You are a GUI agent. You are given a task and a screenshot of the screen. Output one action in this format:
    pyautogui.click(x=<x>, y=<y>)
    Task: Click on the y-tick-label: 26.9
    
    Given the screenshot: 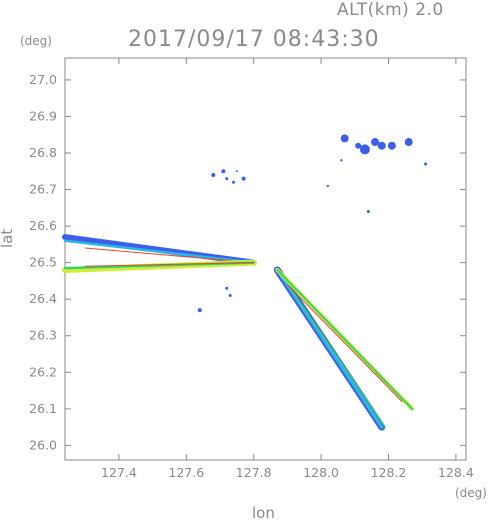 What is the action you would take?
    pyautogui.click(x=43, y=115)
    